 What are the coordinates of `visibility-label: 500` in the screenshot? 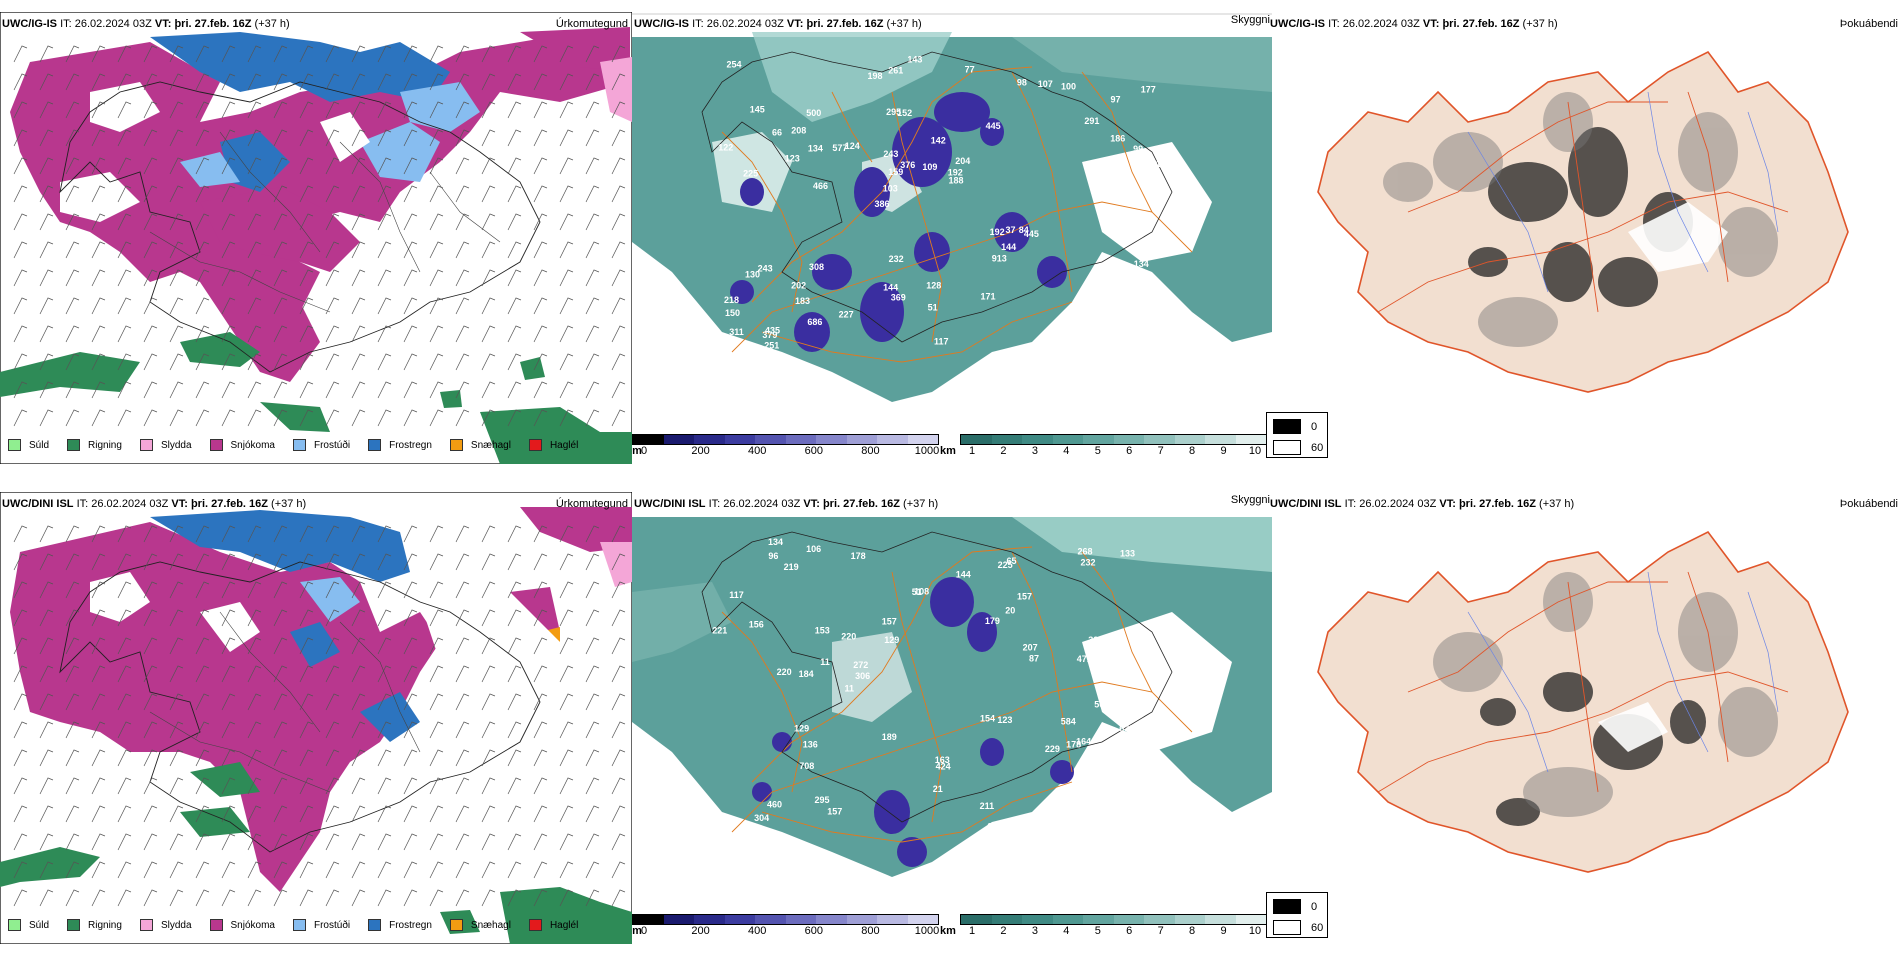 It's located at (813, 113).